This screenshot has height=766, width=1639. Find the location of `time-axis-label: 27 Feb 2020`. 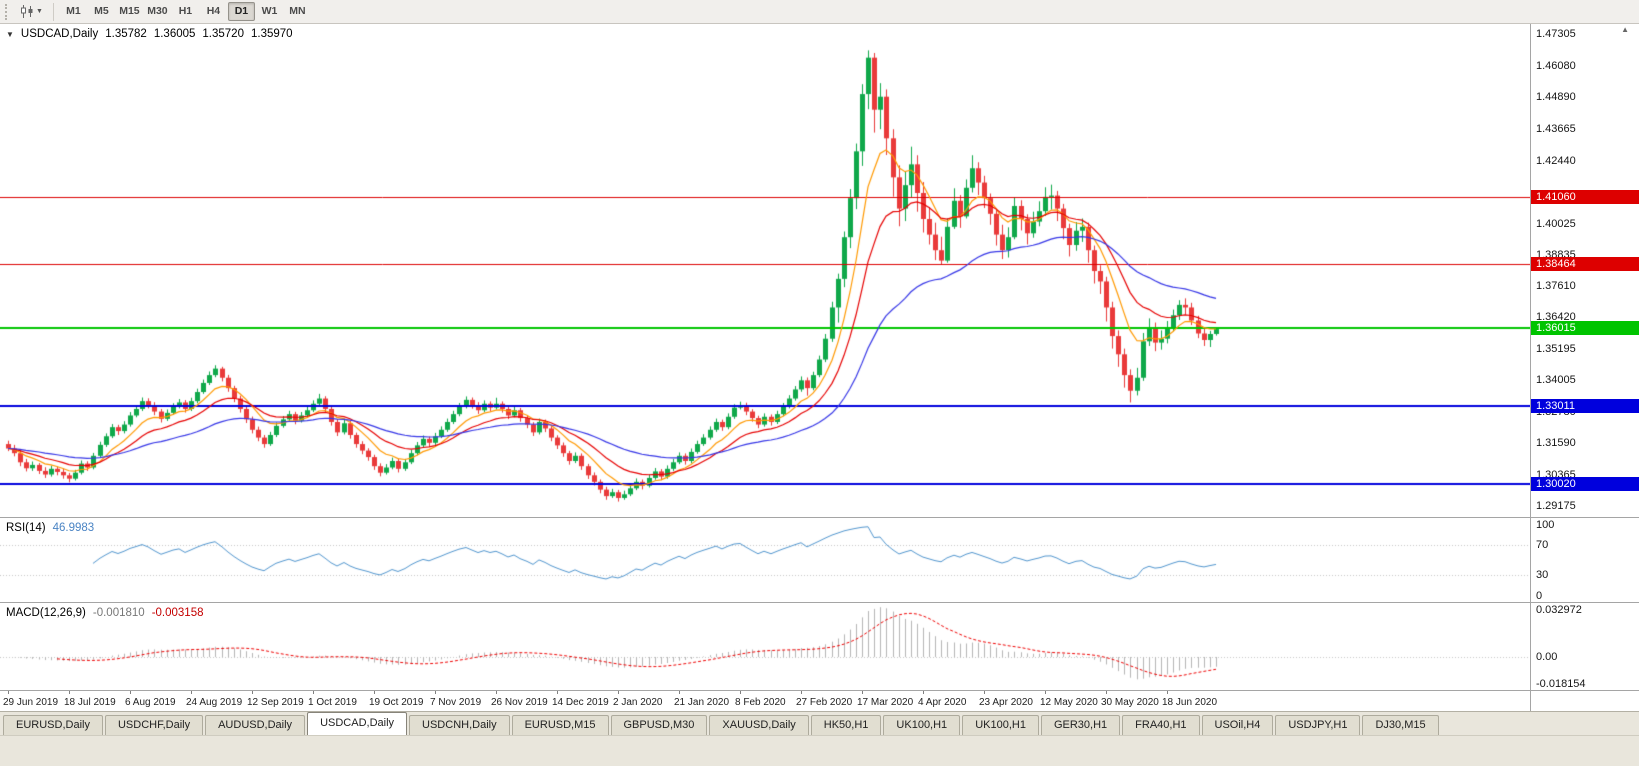

time-axis-label: 27 Feb 2020 is located at coordinates (824, 702).